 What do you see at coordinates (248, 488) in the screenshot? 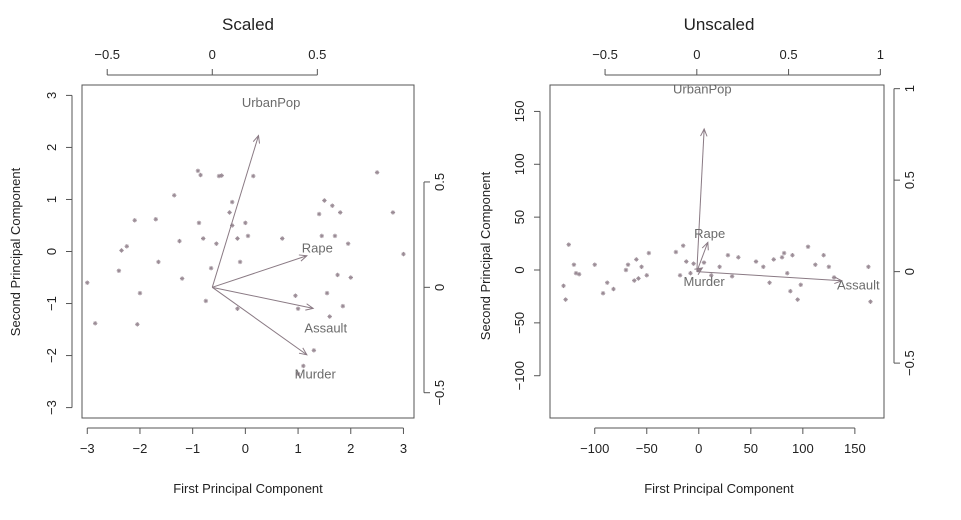
I see `scaled-xlabel: First Principal Component` at bounding box center [248, 488].